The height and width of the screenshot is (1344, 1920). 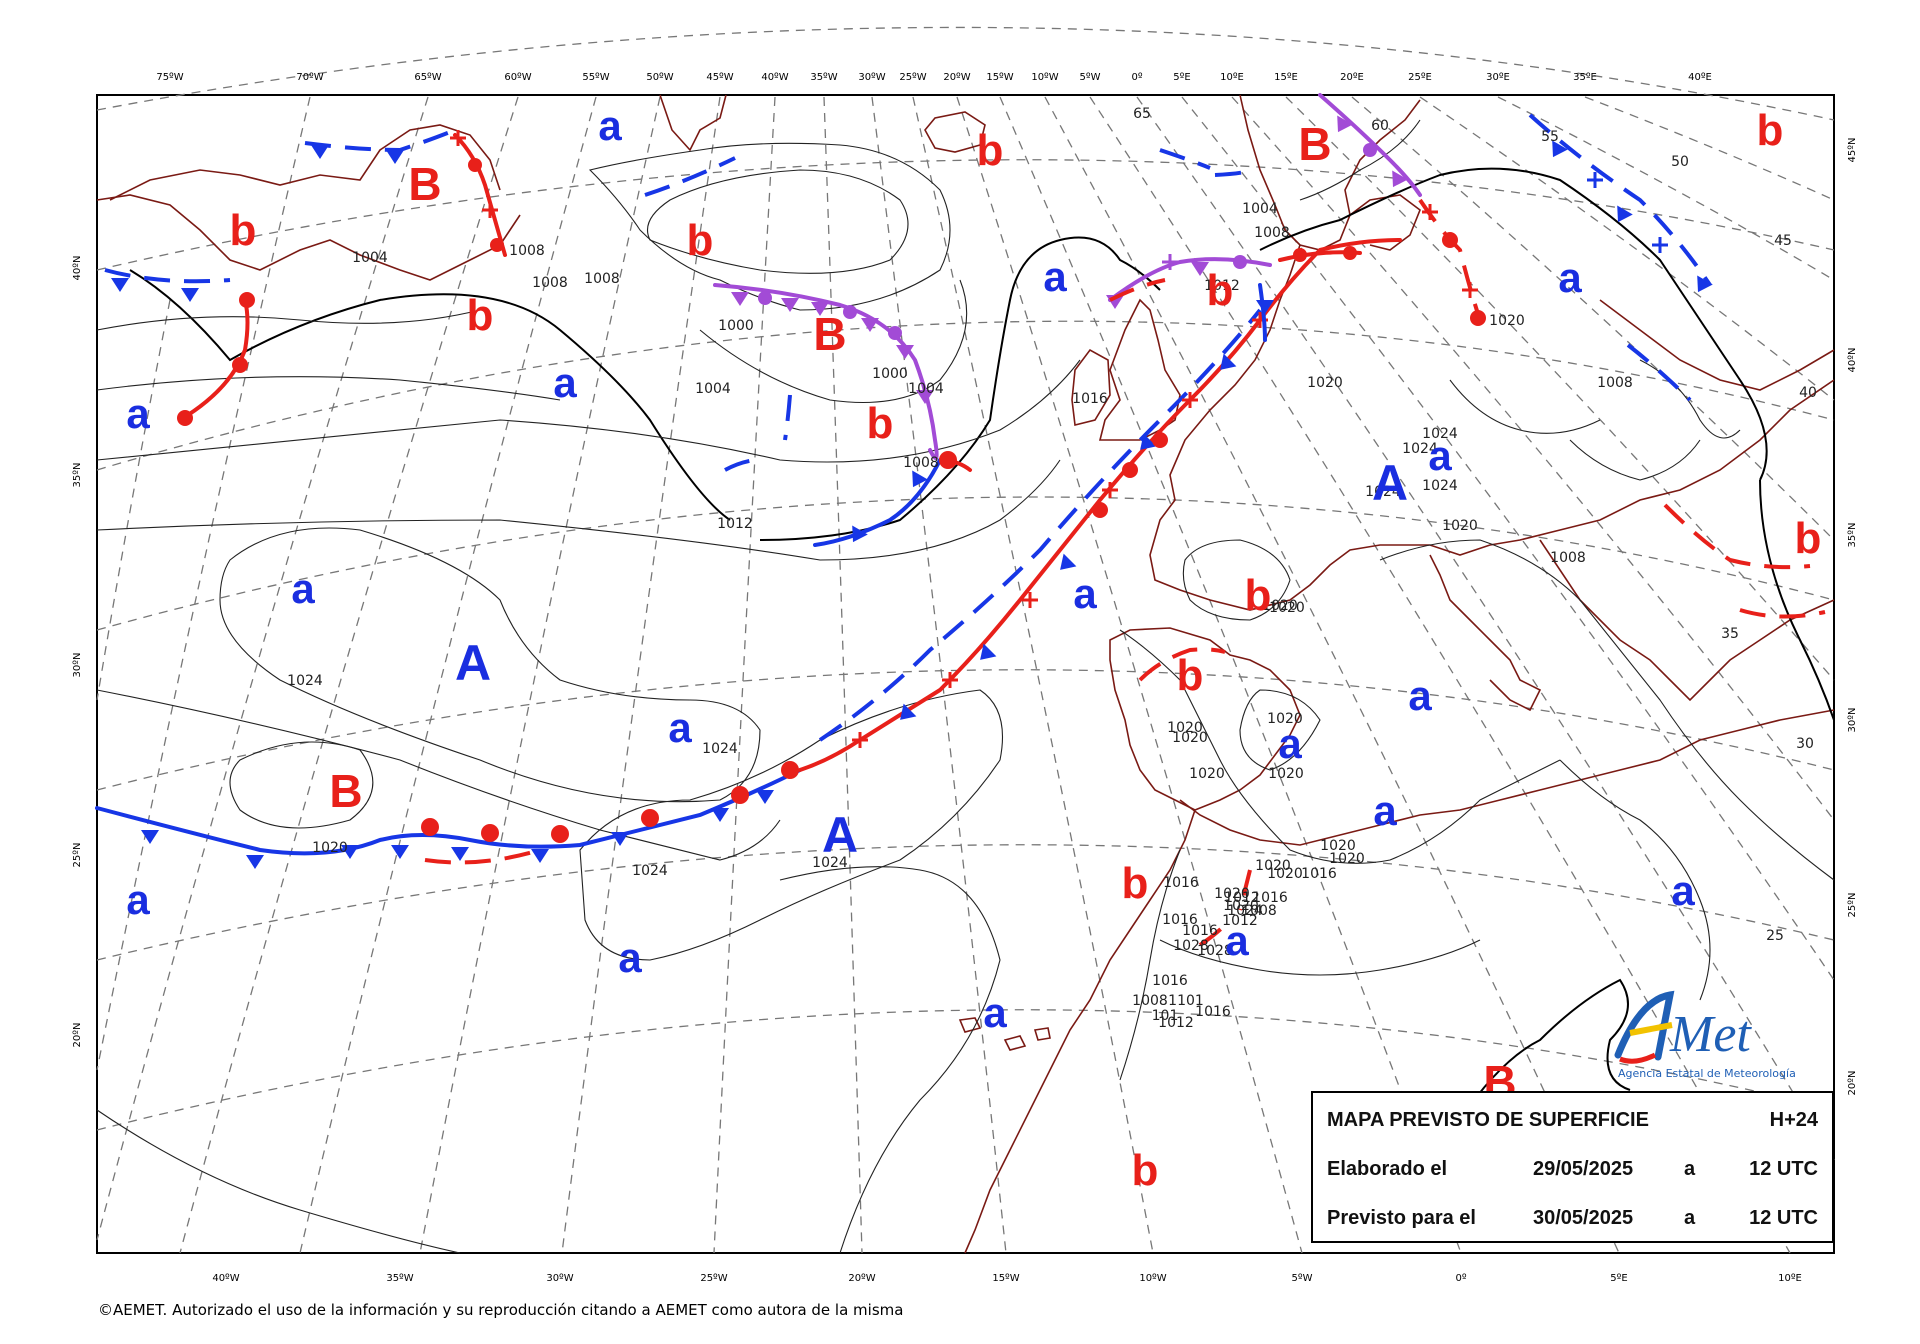 I want to click on cold-front, so click(x=448, y=812).